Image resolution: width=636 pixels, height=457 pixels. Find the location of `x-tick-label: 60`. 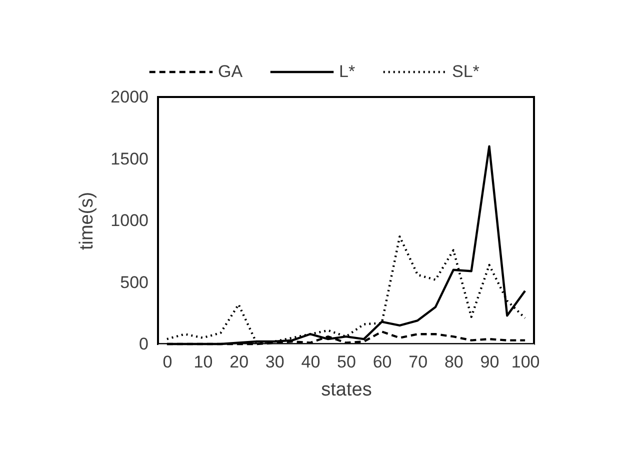

x-tick-label: 60 is located at coordinates (382, 362).